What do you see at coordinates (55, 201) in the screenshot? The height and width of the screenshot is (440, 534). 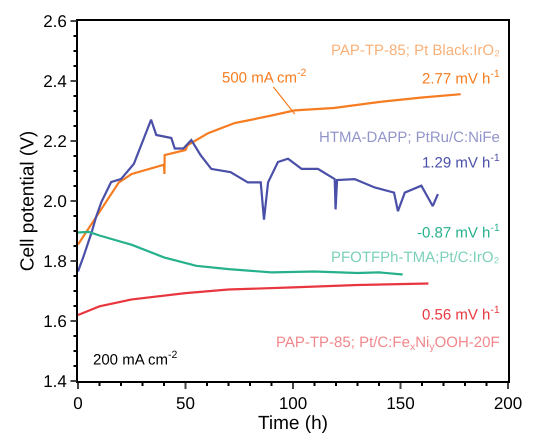 I see `y-tick-label: 2.0` at bounding box center [55, 201].